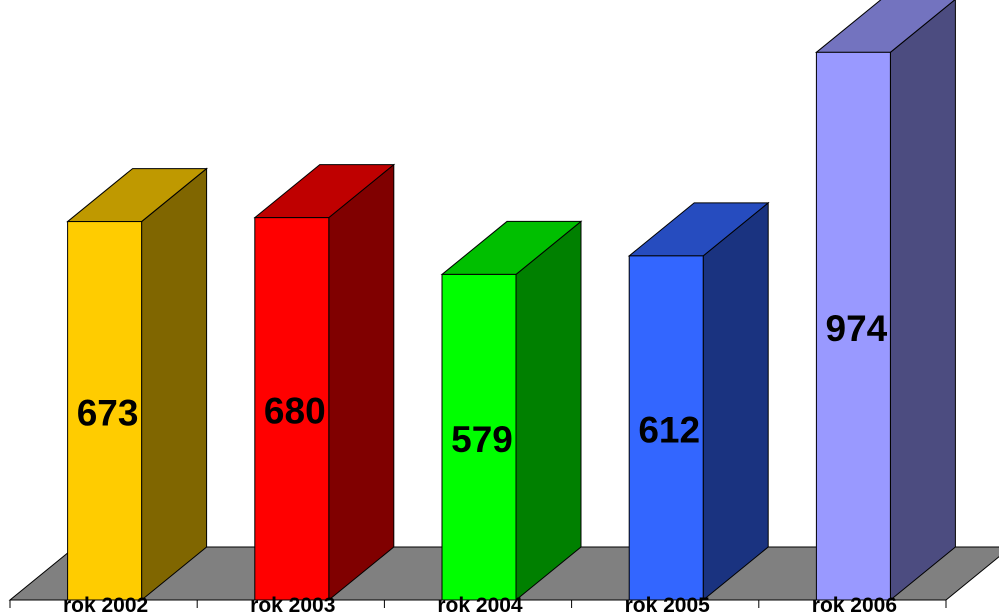 The height and width of the screenshot is (615, 999). I want to click on x-tick-label: rok 2005, so click(668, 604).